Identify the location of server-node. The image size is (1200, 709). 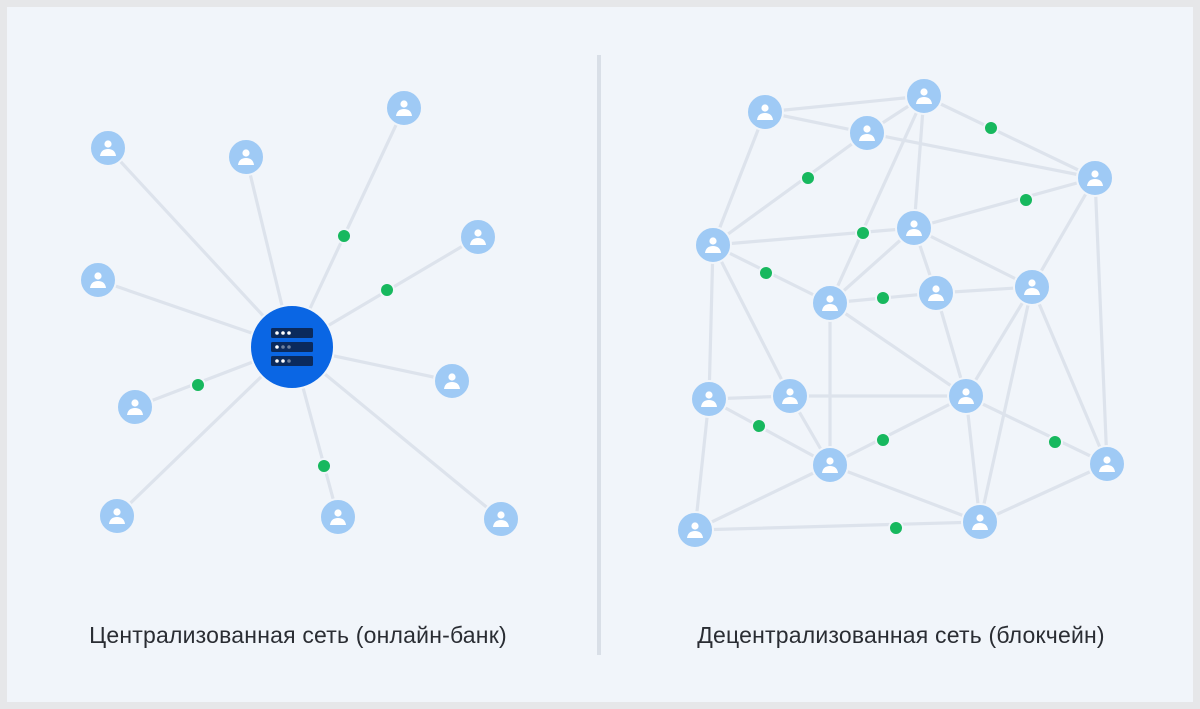
(292, 347).